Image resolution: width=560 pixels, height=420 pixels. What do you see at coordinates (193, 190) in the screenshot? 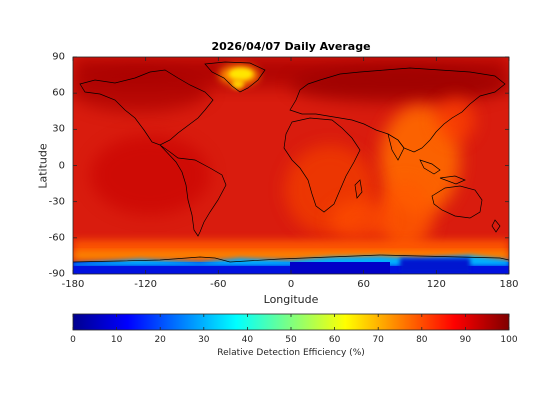
I see `coastline-south-america` at bounding box center [193, 190].